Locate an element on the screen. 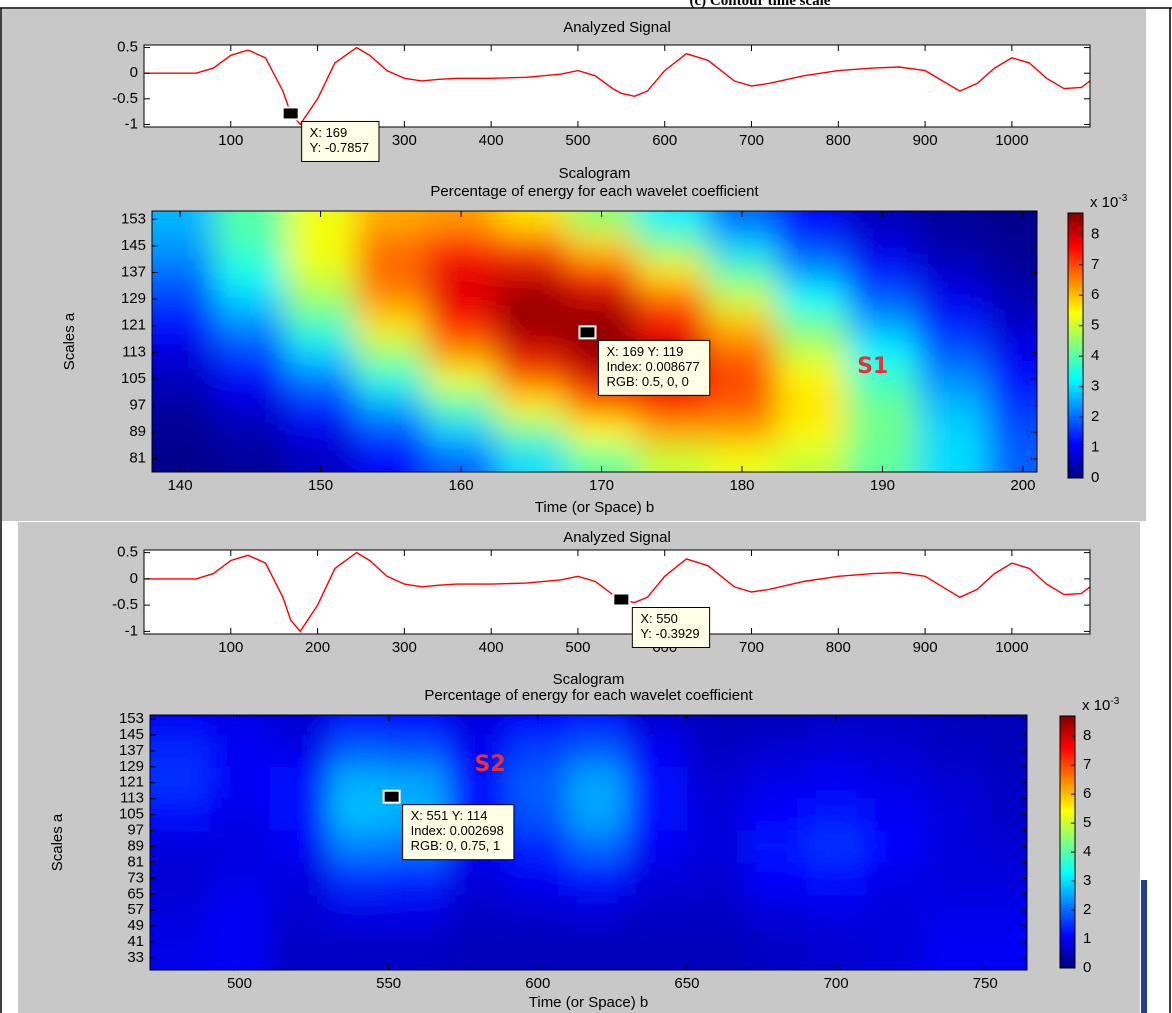 The image size is (1172, 1013). colorbar-label-base: x 10 is located at coordinates (1104, 202).